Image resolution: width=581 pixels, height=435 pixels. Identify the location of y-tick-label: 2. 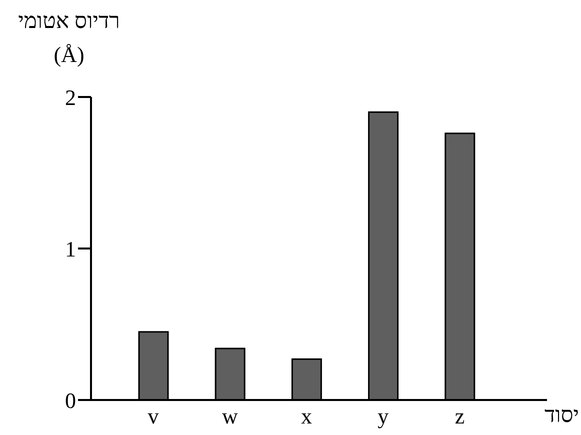
(70, 97).